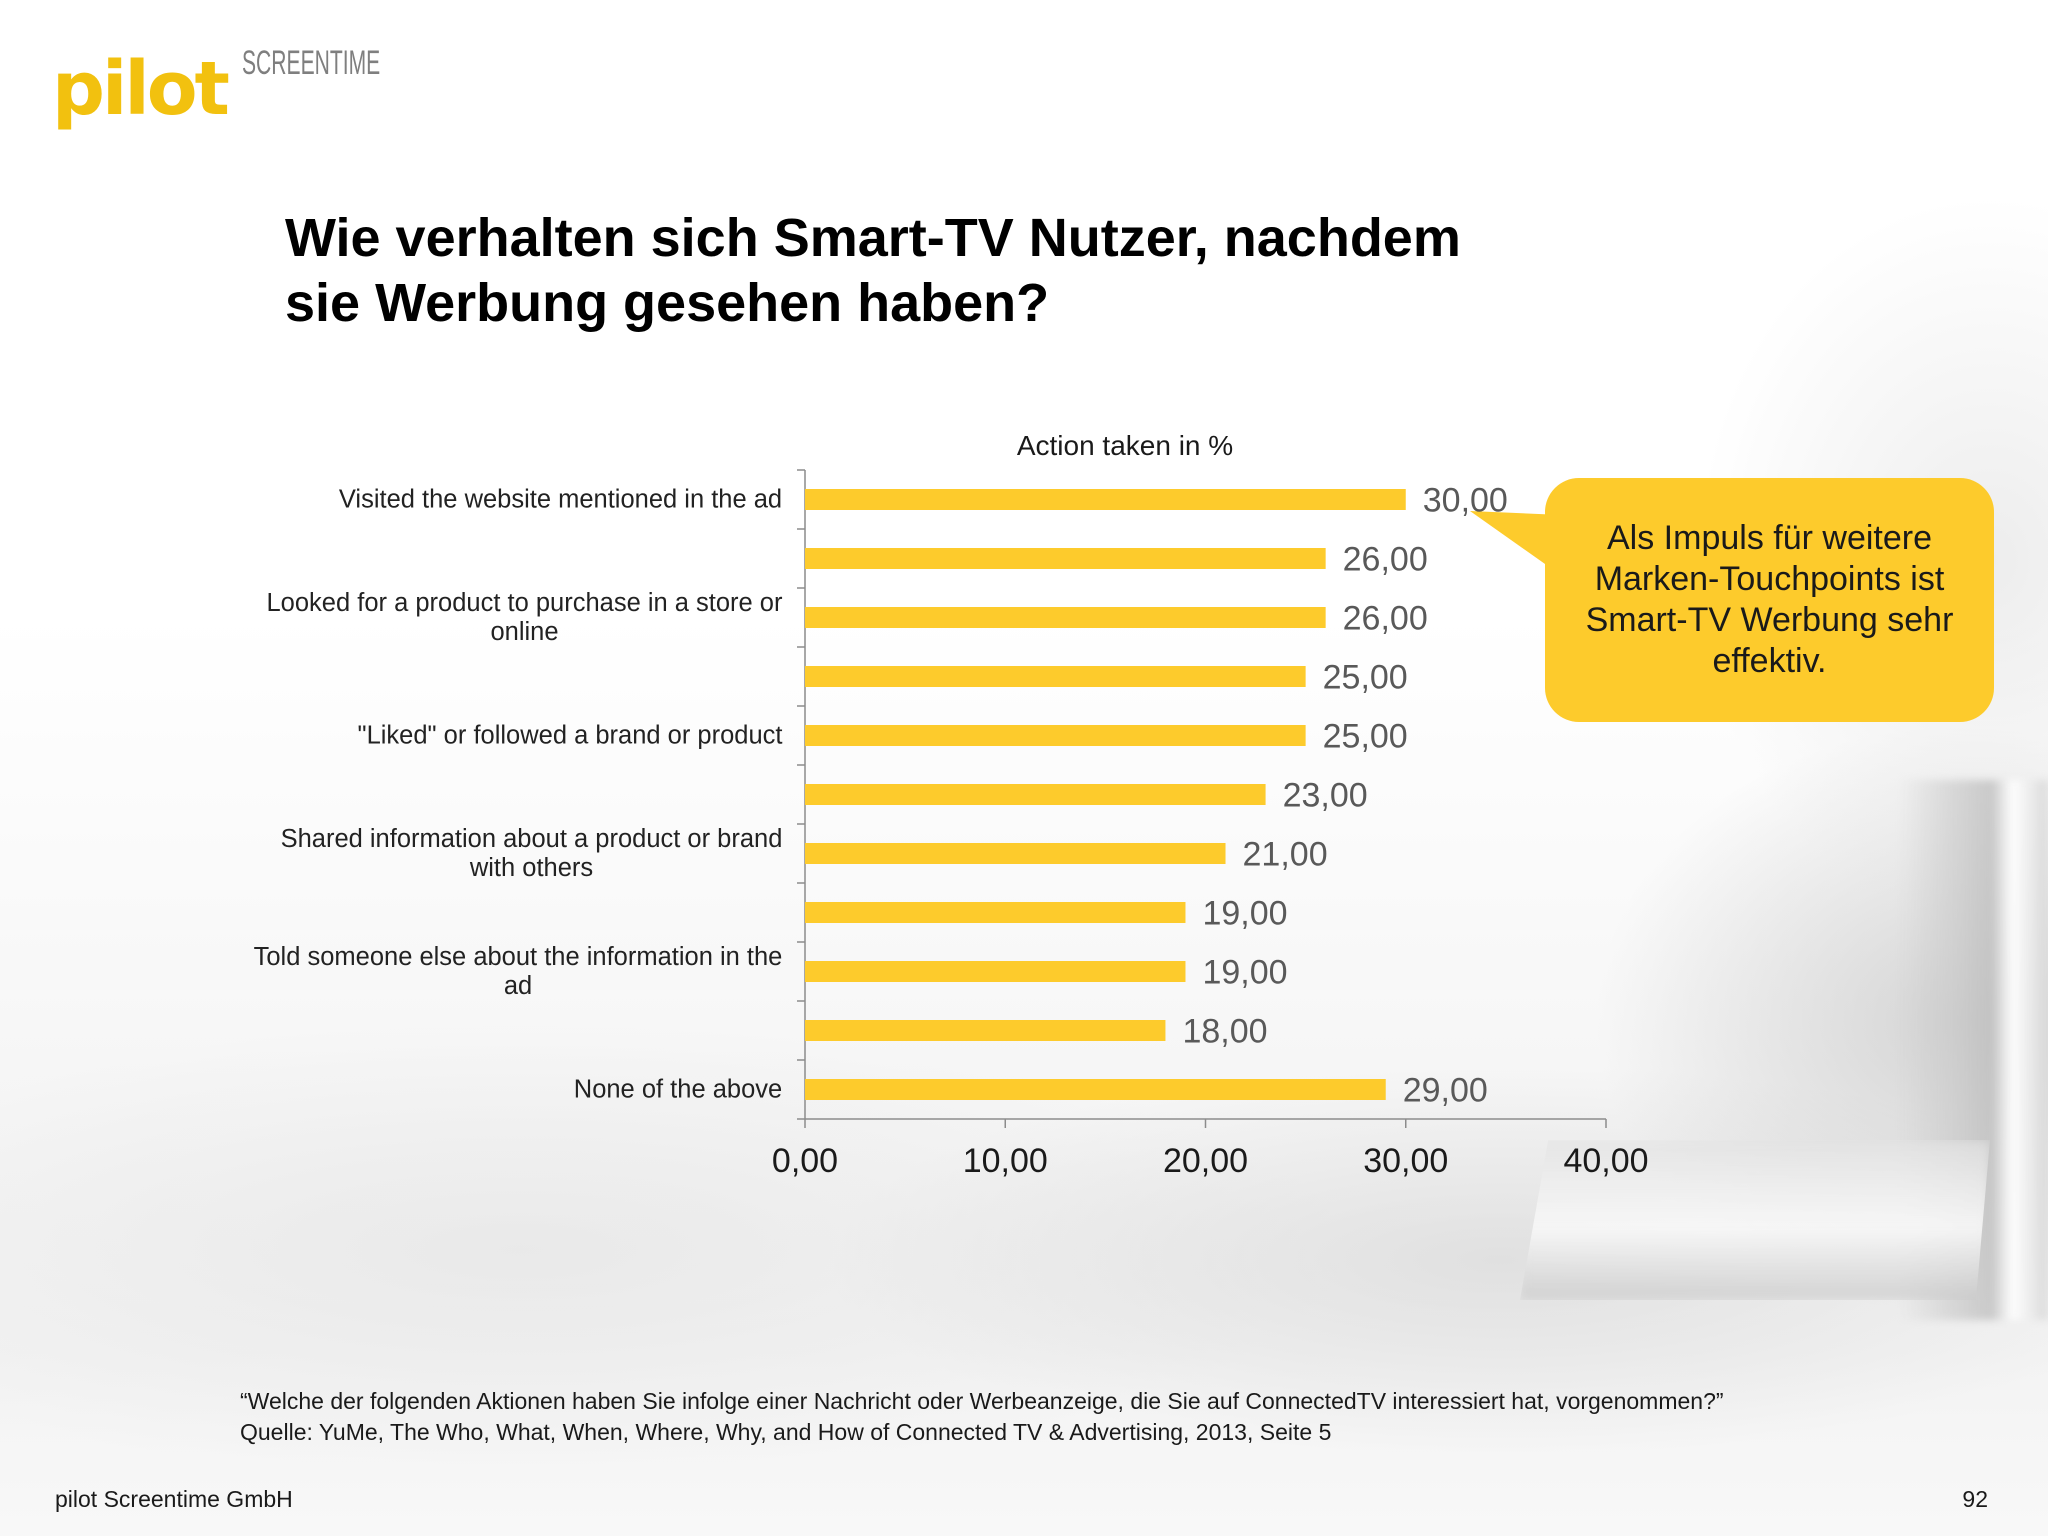 The image size is (2048, 1536). What do you see at coordinates (311, 63) in the screenshot?
I see `logo-tagline: SCREENTIME` at bounding box center [311, 63].